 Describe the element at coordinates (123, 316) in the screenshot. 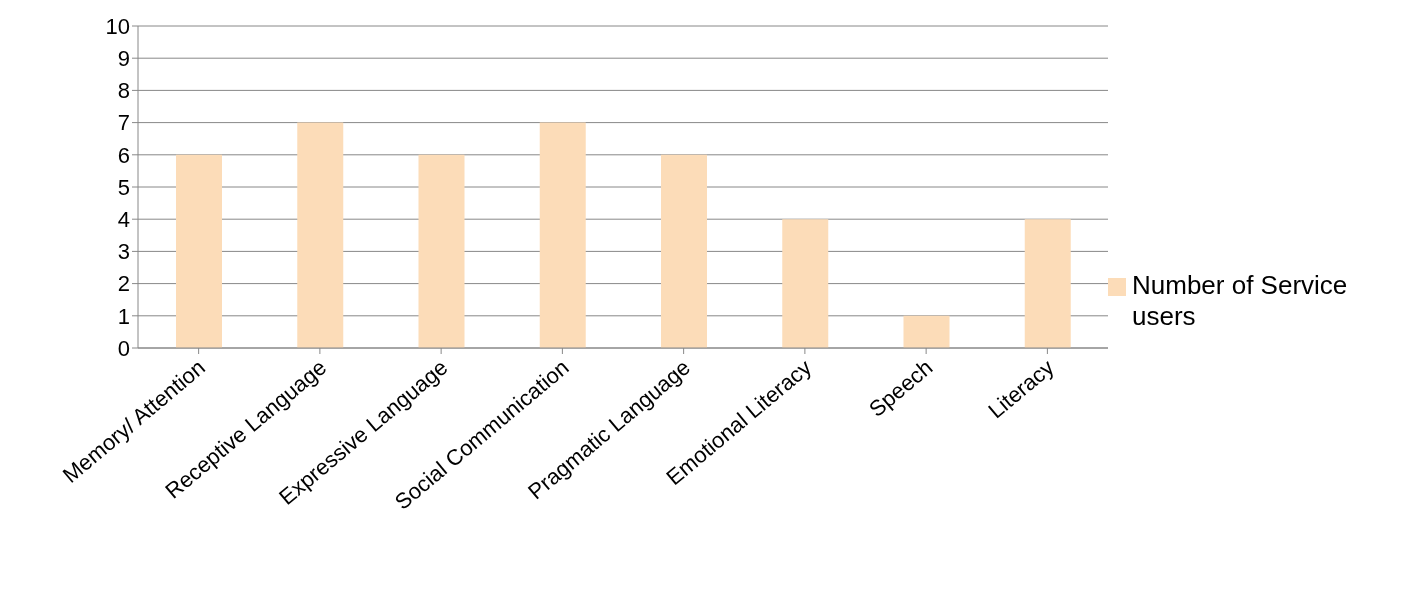

I see `y-tick-label: 1` at that location.